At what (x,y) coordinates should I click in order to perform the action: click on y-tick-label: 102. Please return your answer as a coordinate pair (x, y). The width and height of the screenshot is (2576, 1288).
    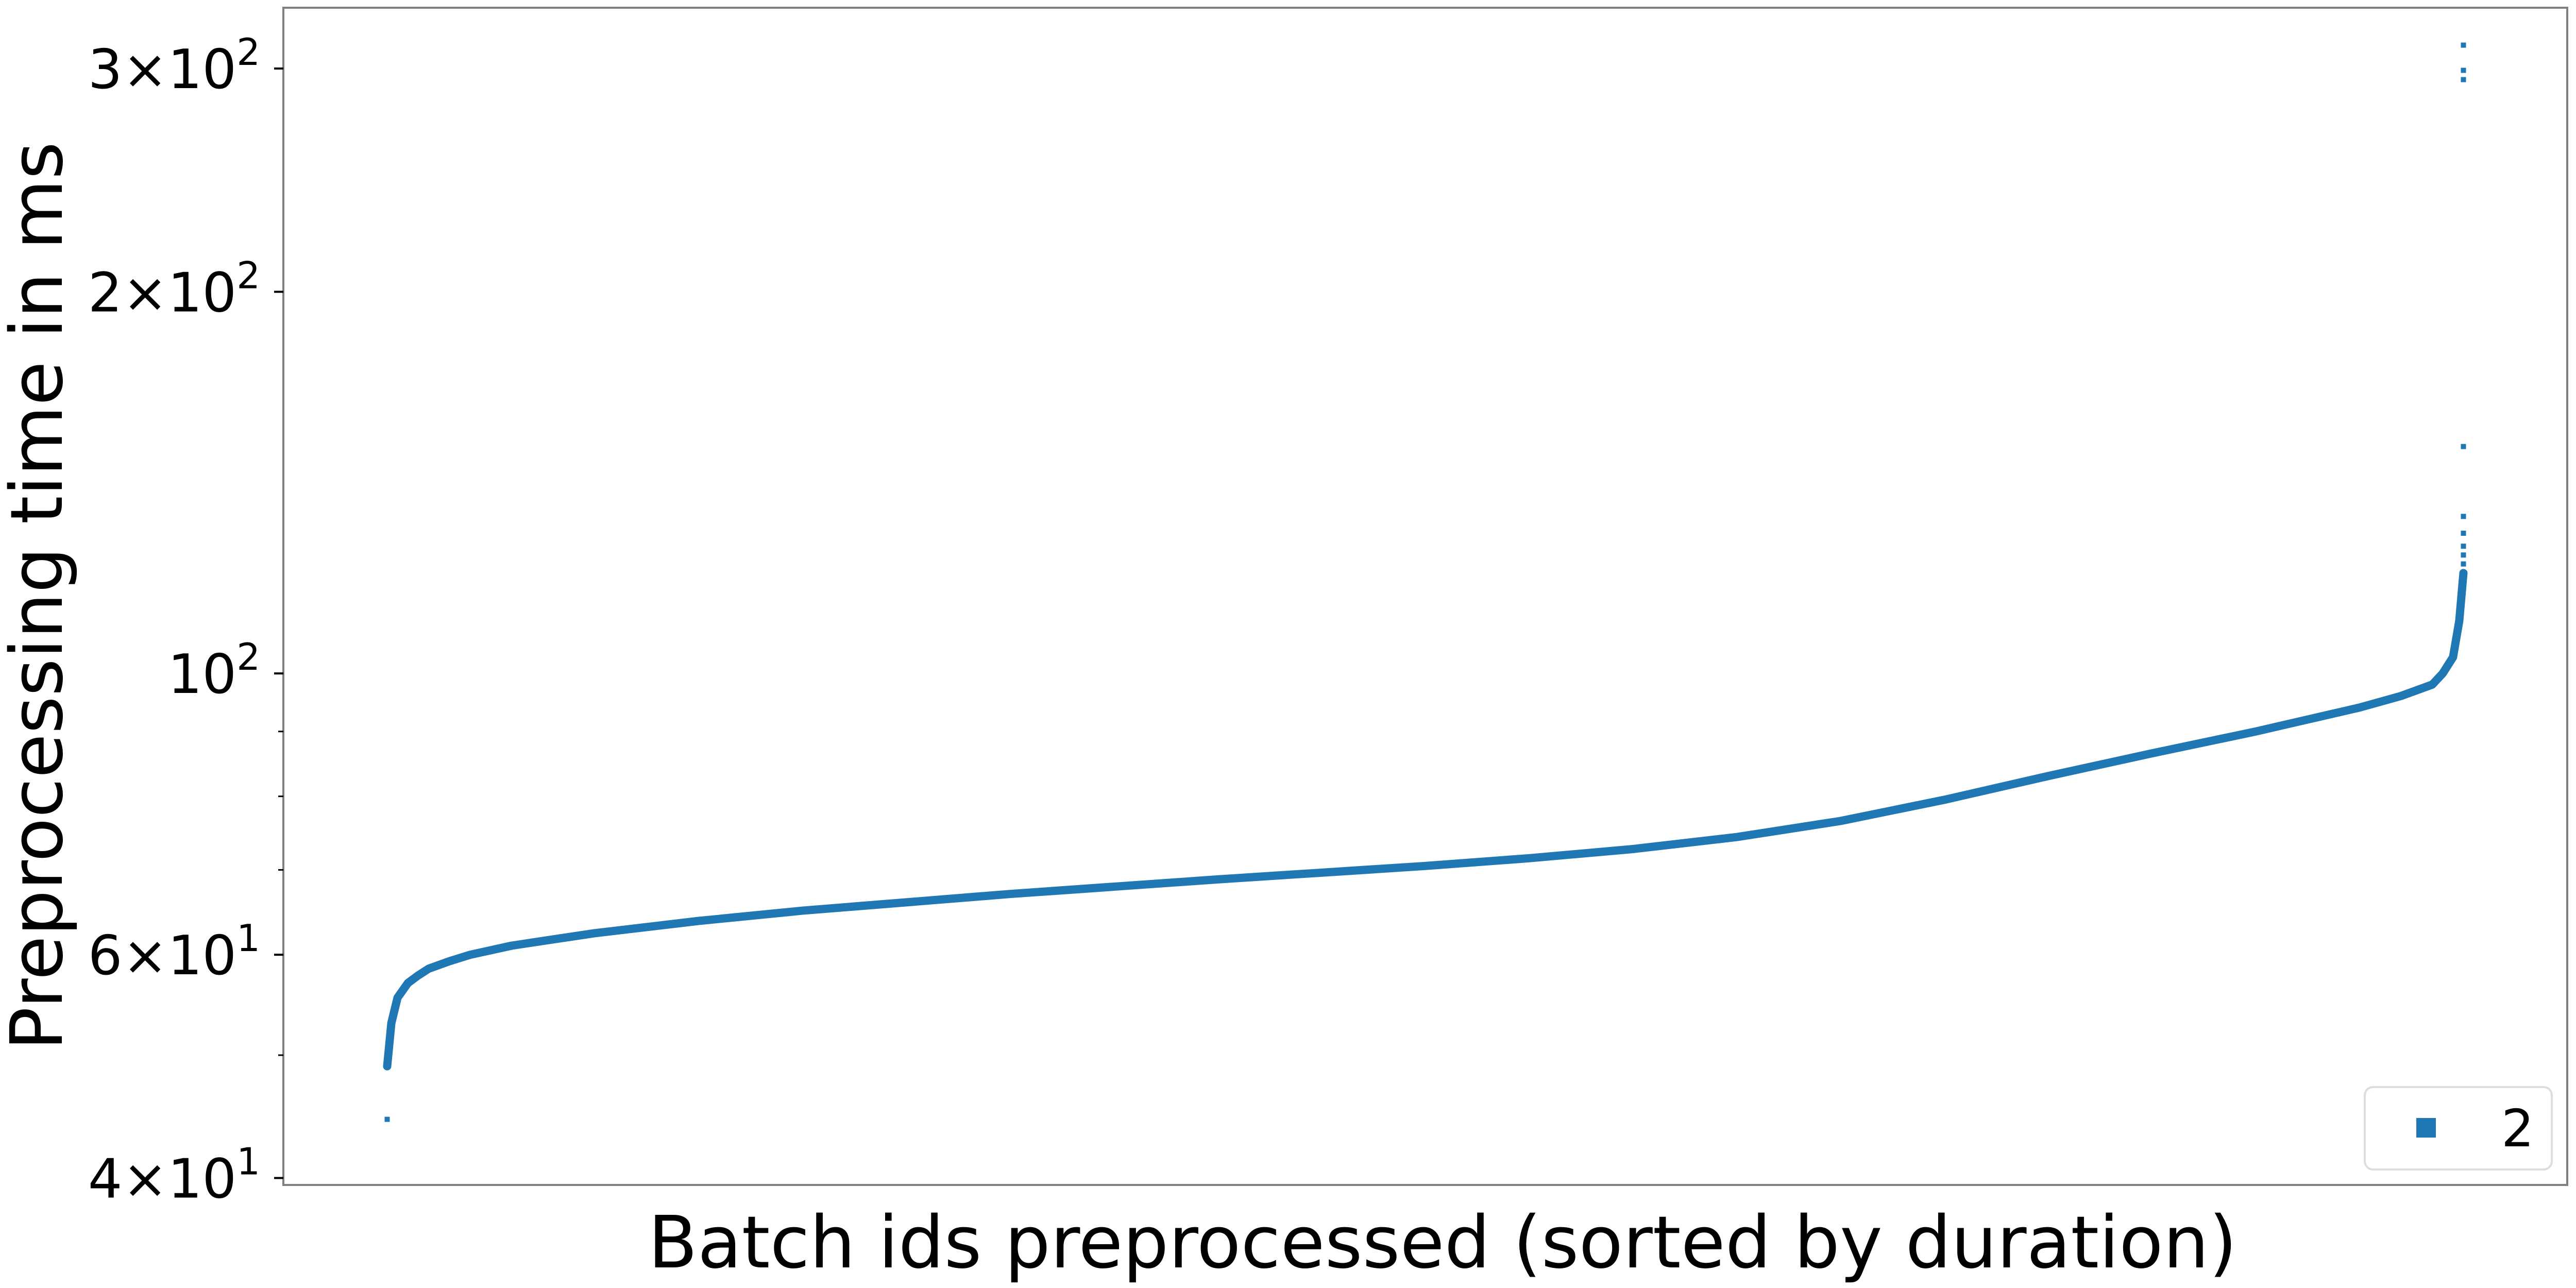
    Looking at the image, I should click on (214, 671).